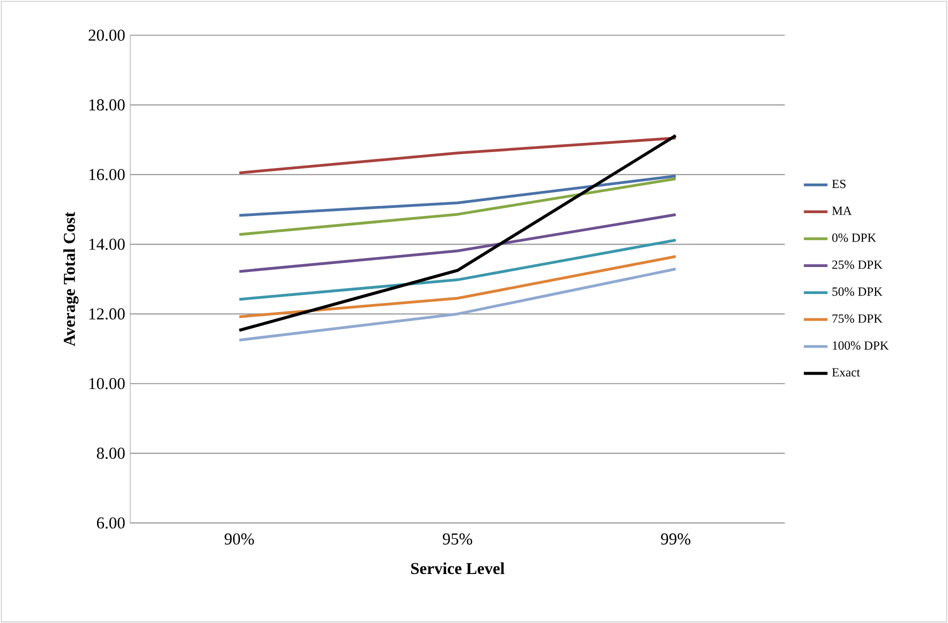 Image resolution: width=948 pixels, height=623 pixels. What do you see at coordinates (457, 568) in the screenshot?
I see `x-axis-title: Service Level` at bounding box center [457, 568].